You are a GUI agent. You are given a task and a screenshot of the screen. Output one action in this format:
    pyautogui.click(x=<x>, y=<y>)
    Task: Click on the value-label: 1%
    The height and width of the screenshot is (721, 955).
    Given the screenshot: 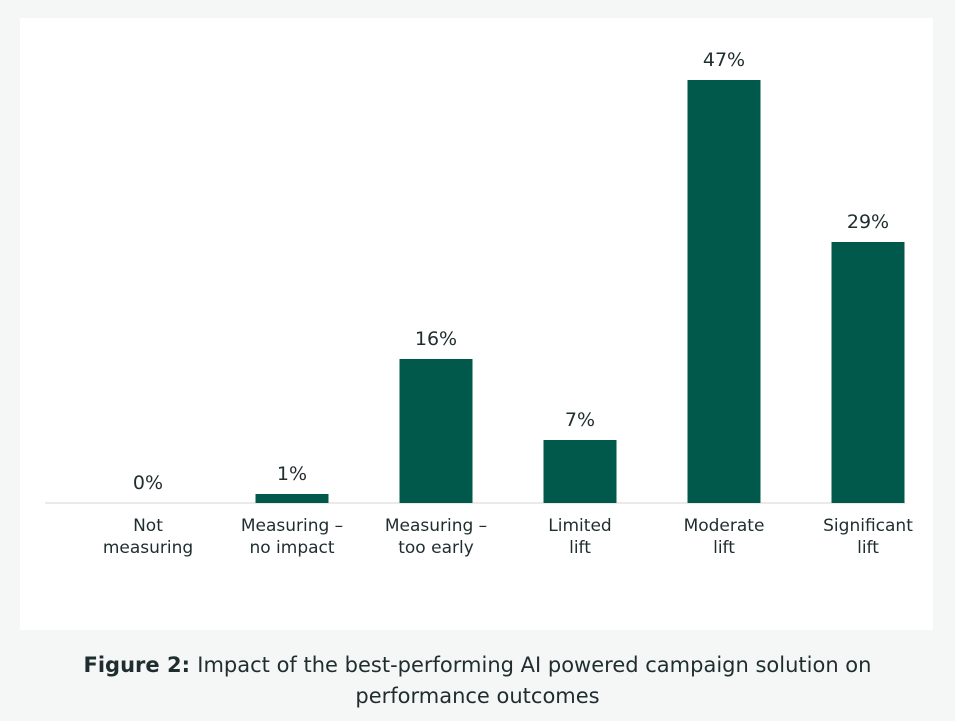 What is the action you would take?
    pyautogui.click(x=292, y=474)
    